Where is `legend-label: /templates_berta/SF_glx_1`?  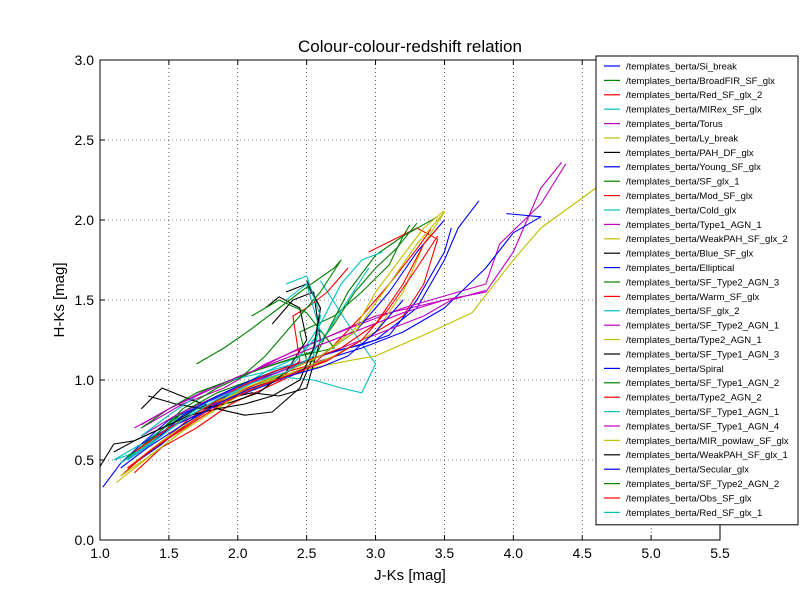
legend-label: /templates_berta/SF_glx_1 is located at coordinates (683, 182).